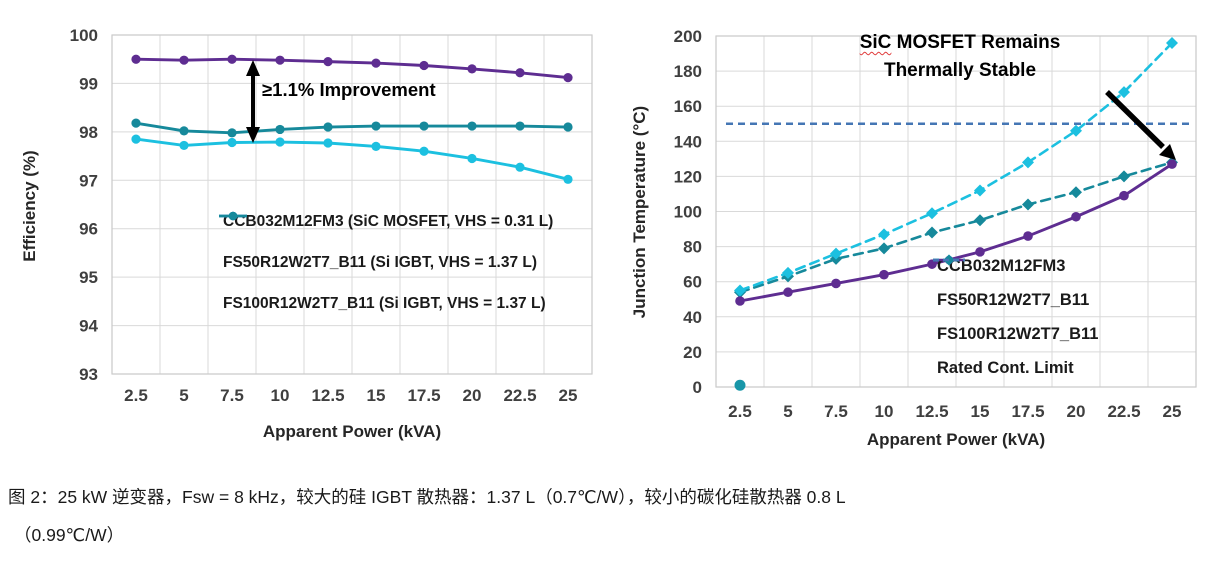  Describe the element at coordinates (384, 303) in the screenshot. I see `legend-label: FS100R12W2T7_B11 (Si IGBT, VHS = 1.37 L)` at that location.